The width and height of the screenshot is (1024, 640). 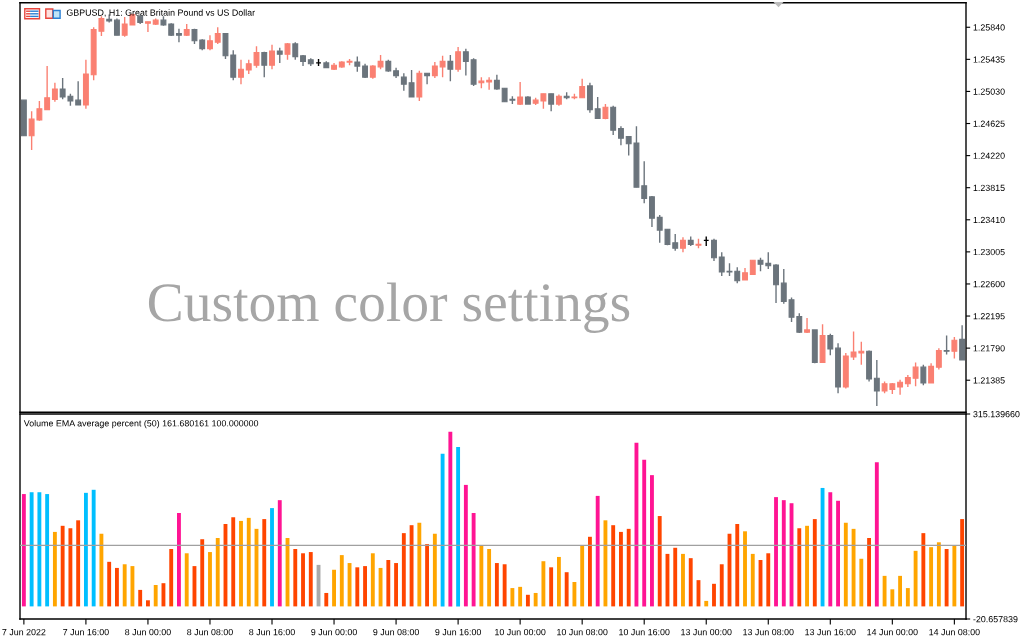 What do you see at coordinates (86, 632) in the screenshot?
I see `x-tick-label: 7 Jun 16:00` at bounding box center [86, 632].